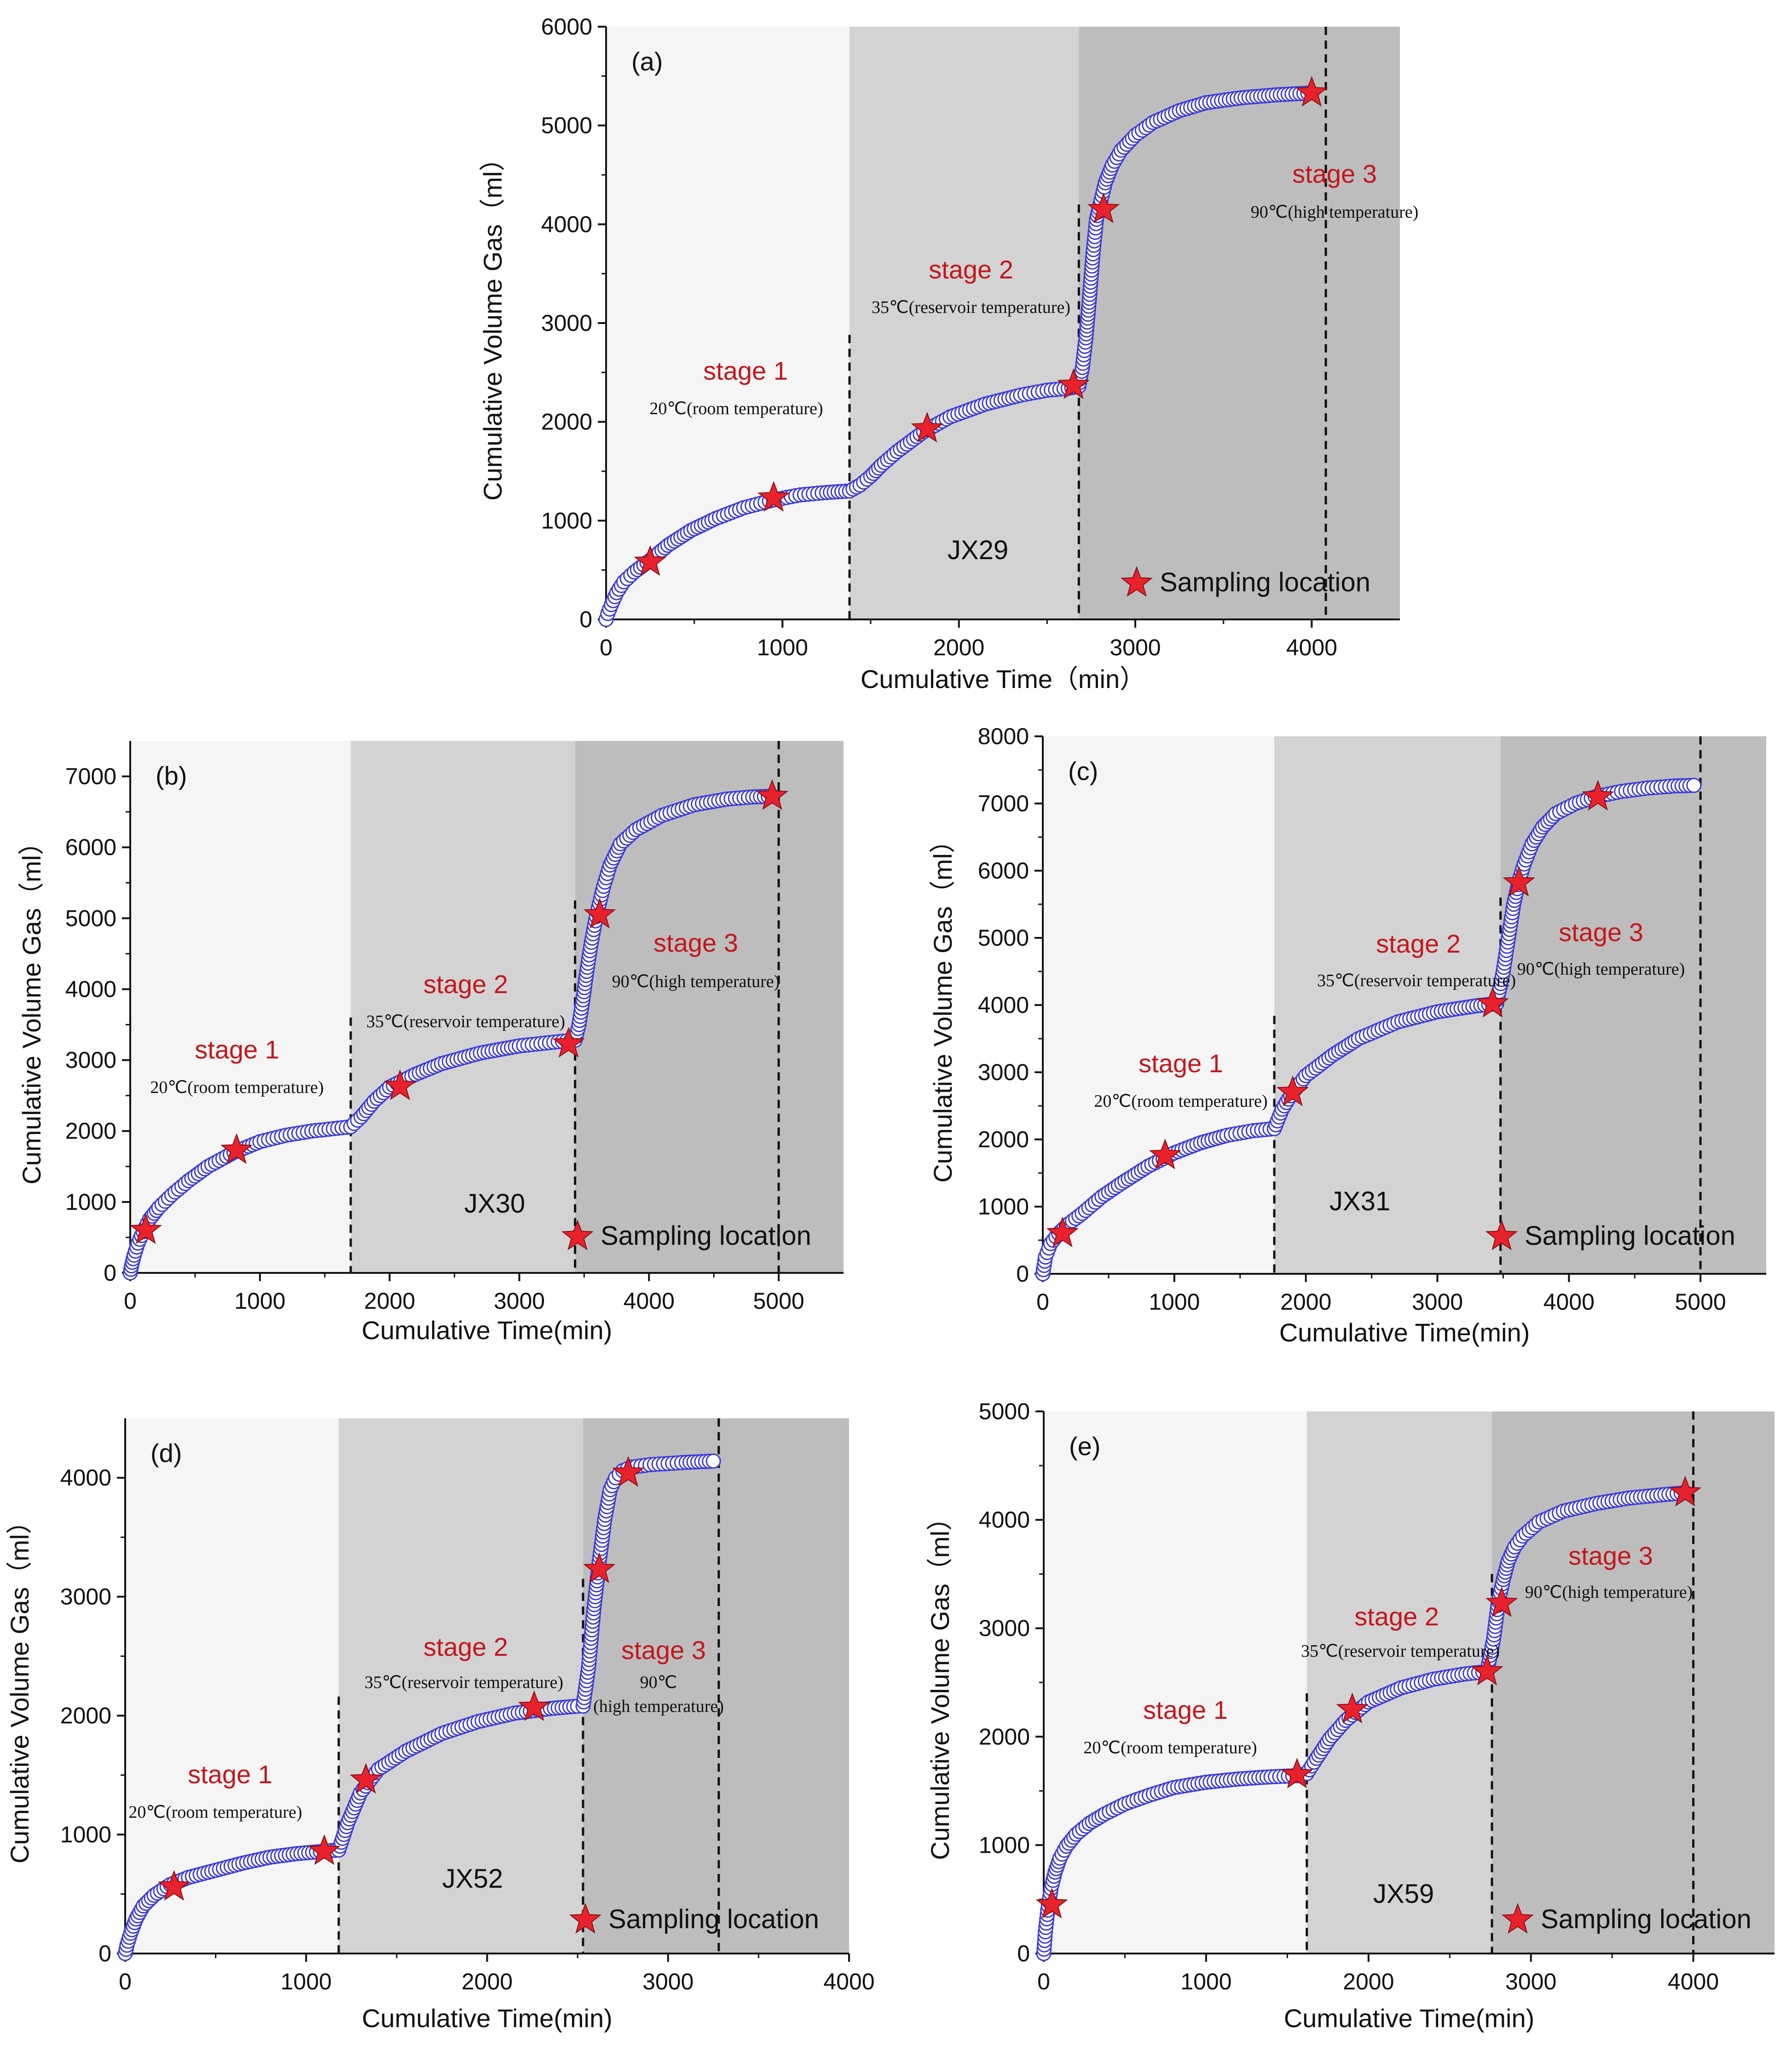 This screenshot has width=1792, height=2052. Describe the element at coordinates (230, 1774) in the screenshot. I see `stage-label: stage 1` at that location.